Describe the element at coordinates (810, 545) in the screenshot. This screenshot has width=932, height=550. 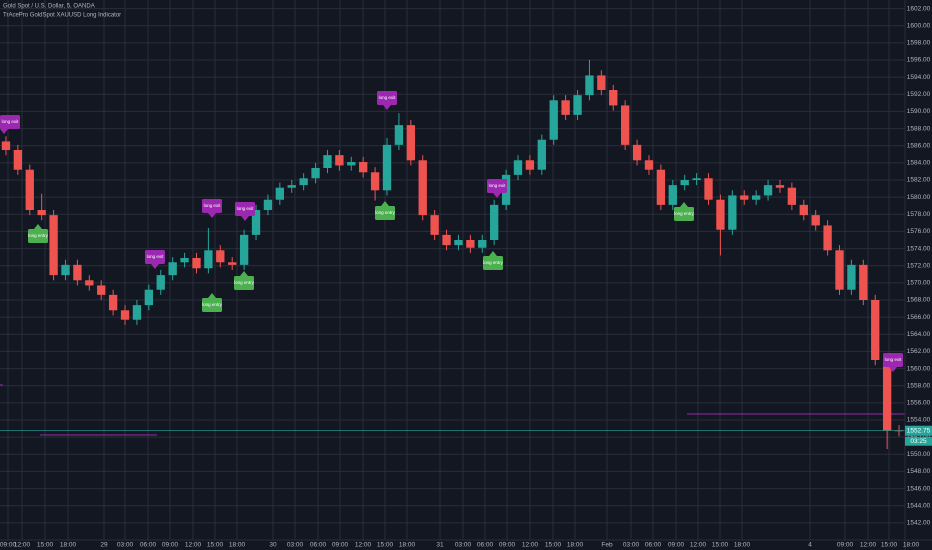
I see `x-tick-label: 4` at that location.